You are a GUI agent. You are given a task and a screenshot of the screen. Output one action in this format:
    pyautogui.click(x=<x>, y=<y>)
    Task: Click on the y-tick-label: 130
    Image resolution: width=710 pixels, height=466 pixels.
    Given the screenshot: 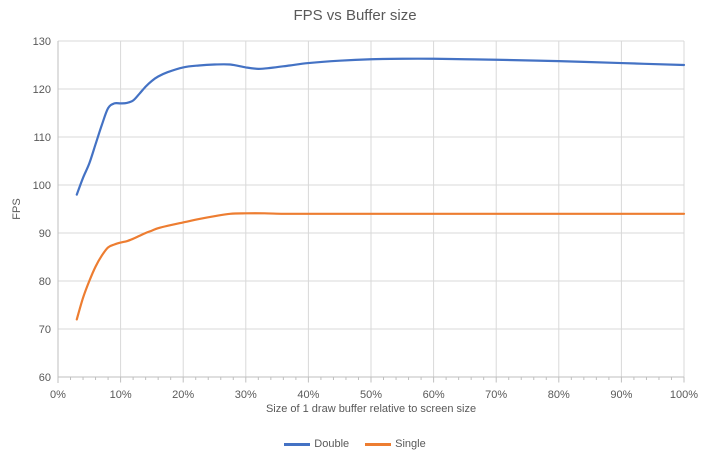 What is the action you would take?
    pyautogui.click(x=42, y=42)
    